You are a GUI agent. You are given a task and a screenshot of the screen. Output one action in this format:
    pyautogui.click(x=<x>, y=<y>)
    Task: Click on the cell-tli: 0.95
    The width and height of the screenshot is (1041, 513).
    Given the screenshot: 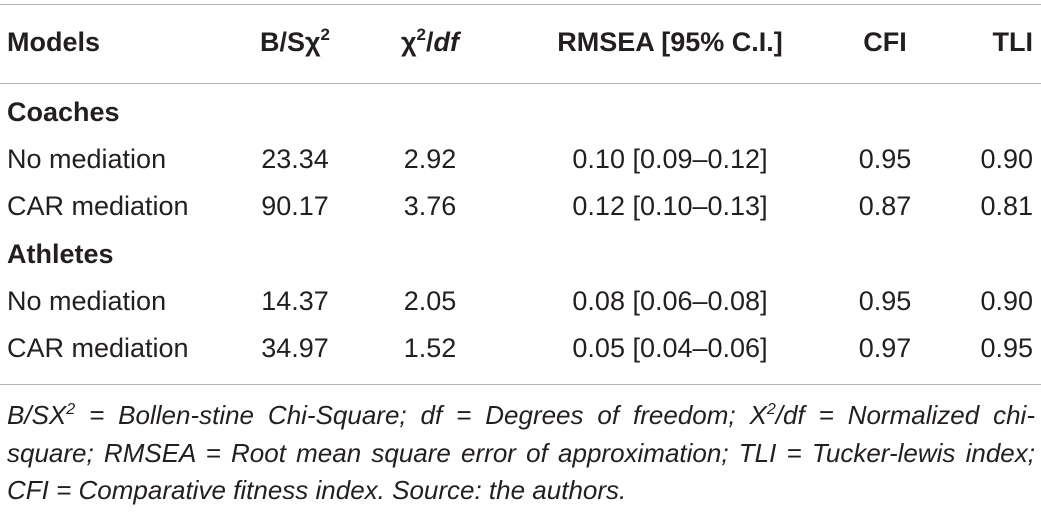 What is the action you would take?
    pyautogui.click(x=1006, y=348)
    